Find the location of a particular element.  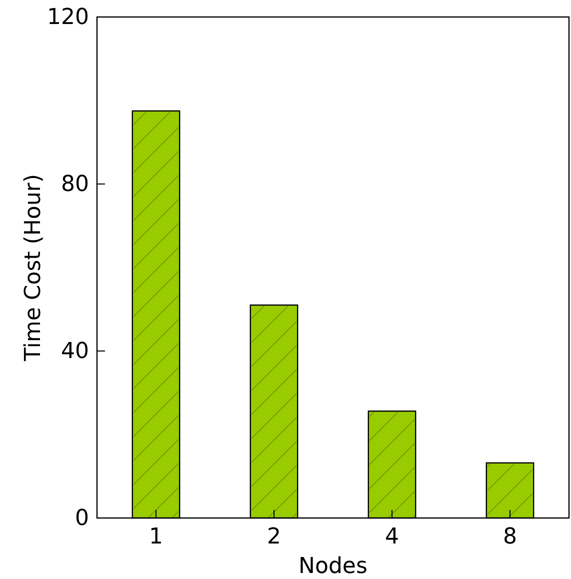

y-axis-title: Time Cost (Hour) is located at coordinates (33, 268).